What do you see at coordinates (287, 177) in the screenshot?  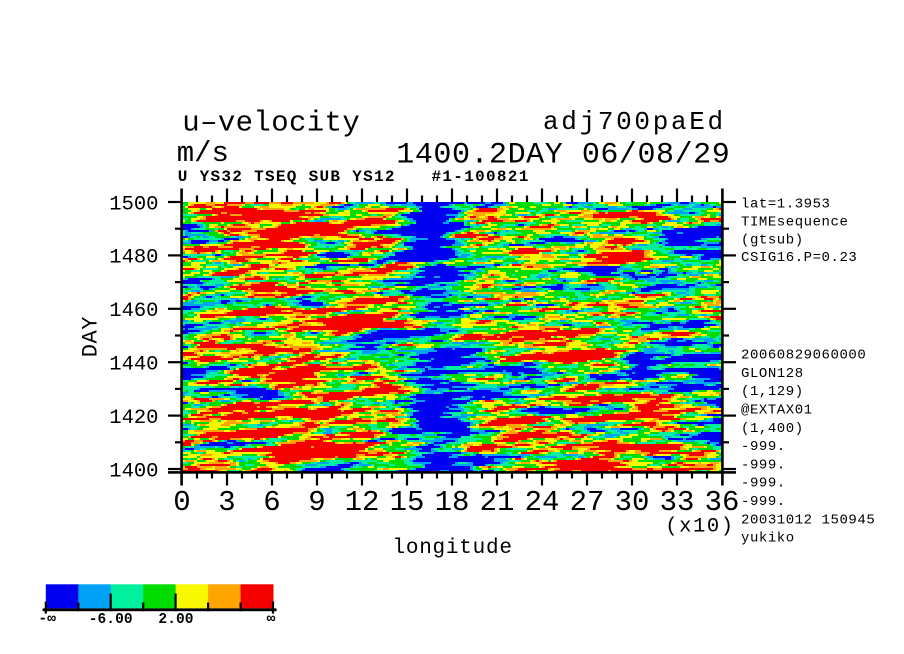 I see `svg-text: U YS32 TSEQ SUB YS12` at bounding box center [287, 177].